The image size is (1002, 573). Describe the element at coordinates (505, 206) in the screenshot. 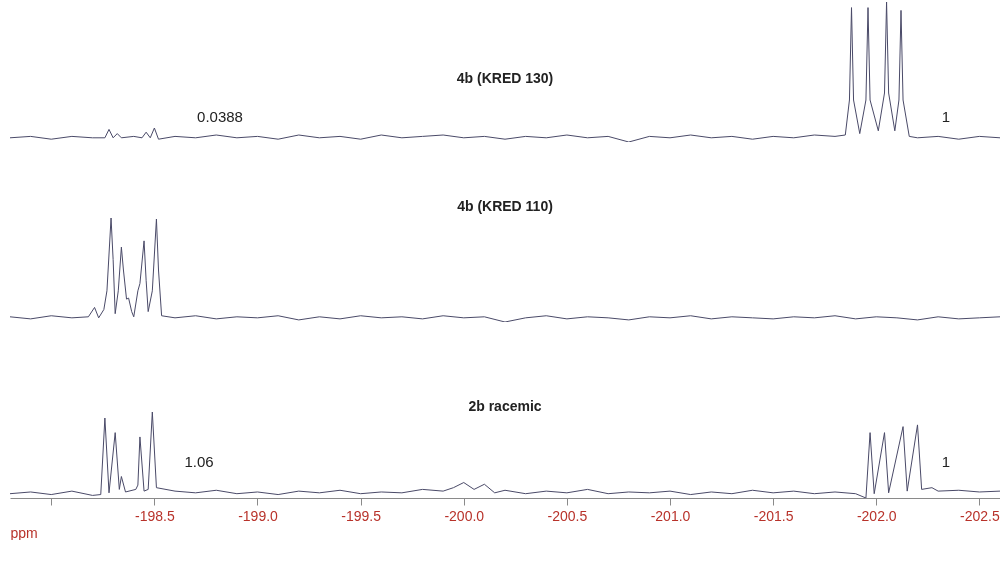

I see `chart-title: 4b (KRED 110)` at that location.